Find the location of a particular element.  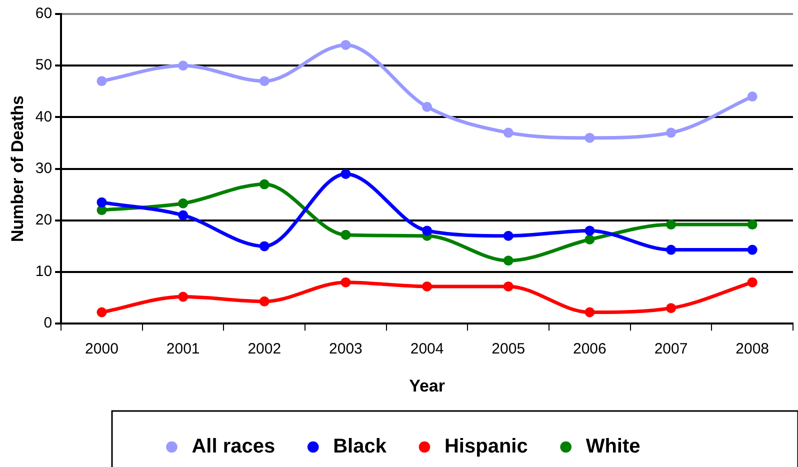

y-tick-label: 20 is located at coordinates (43, 220).